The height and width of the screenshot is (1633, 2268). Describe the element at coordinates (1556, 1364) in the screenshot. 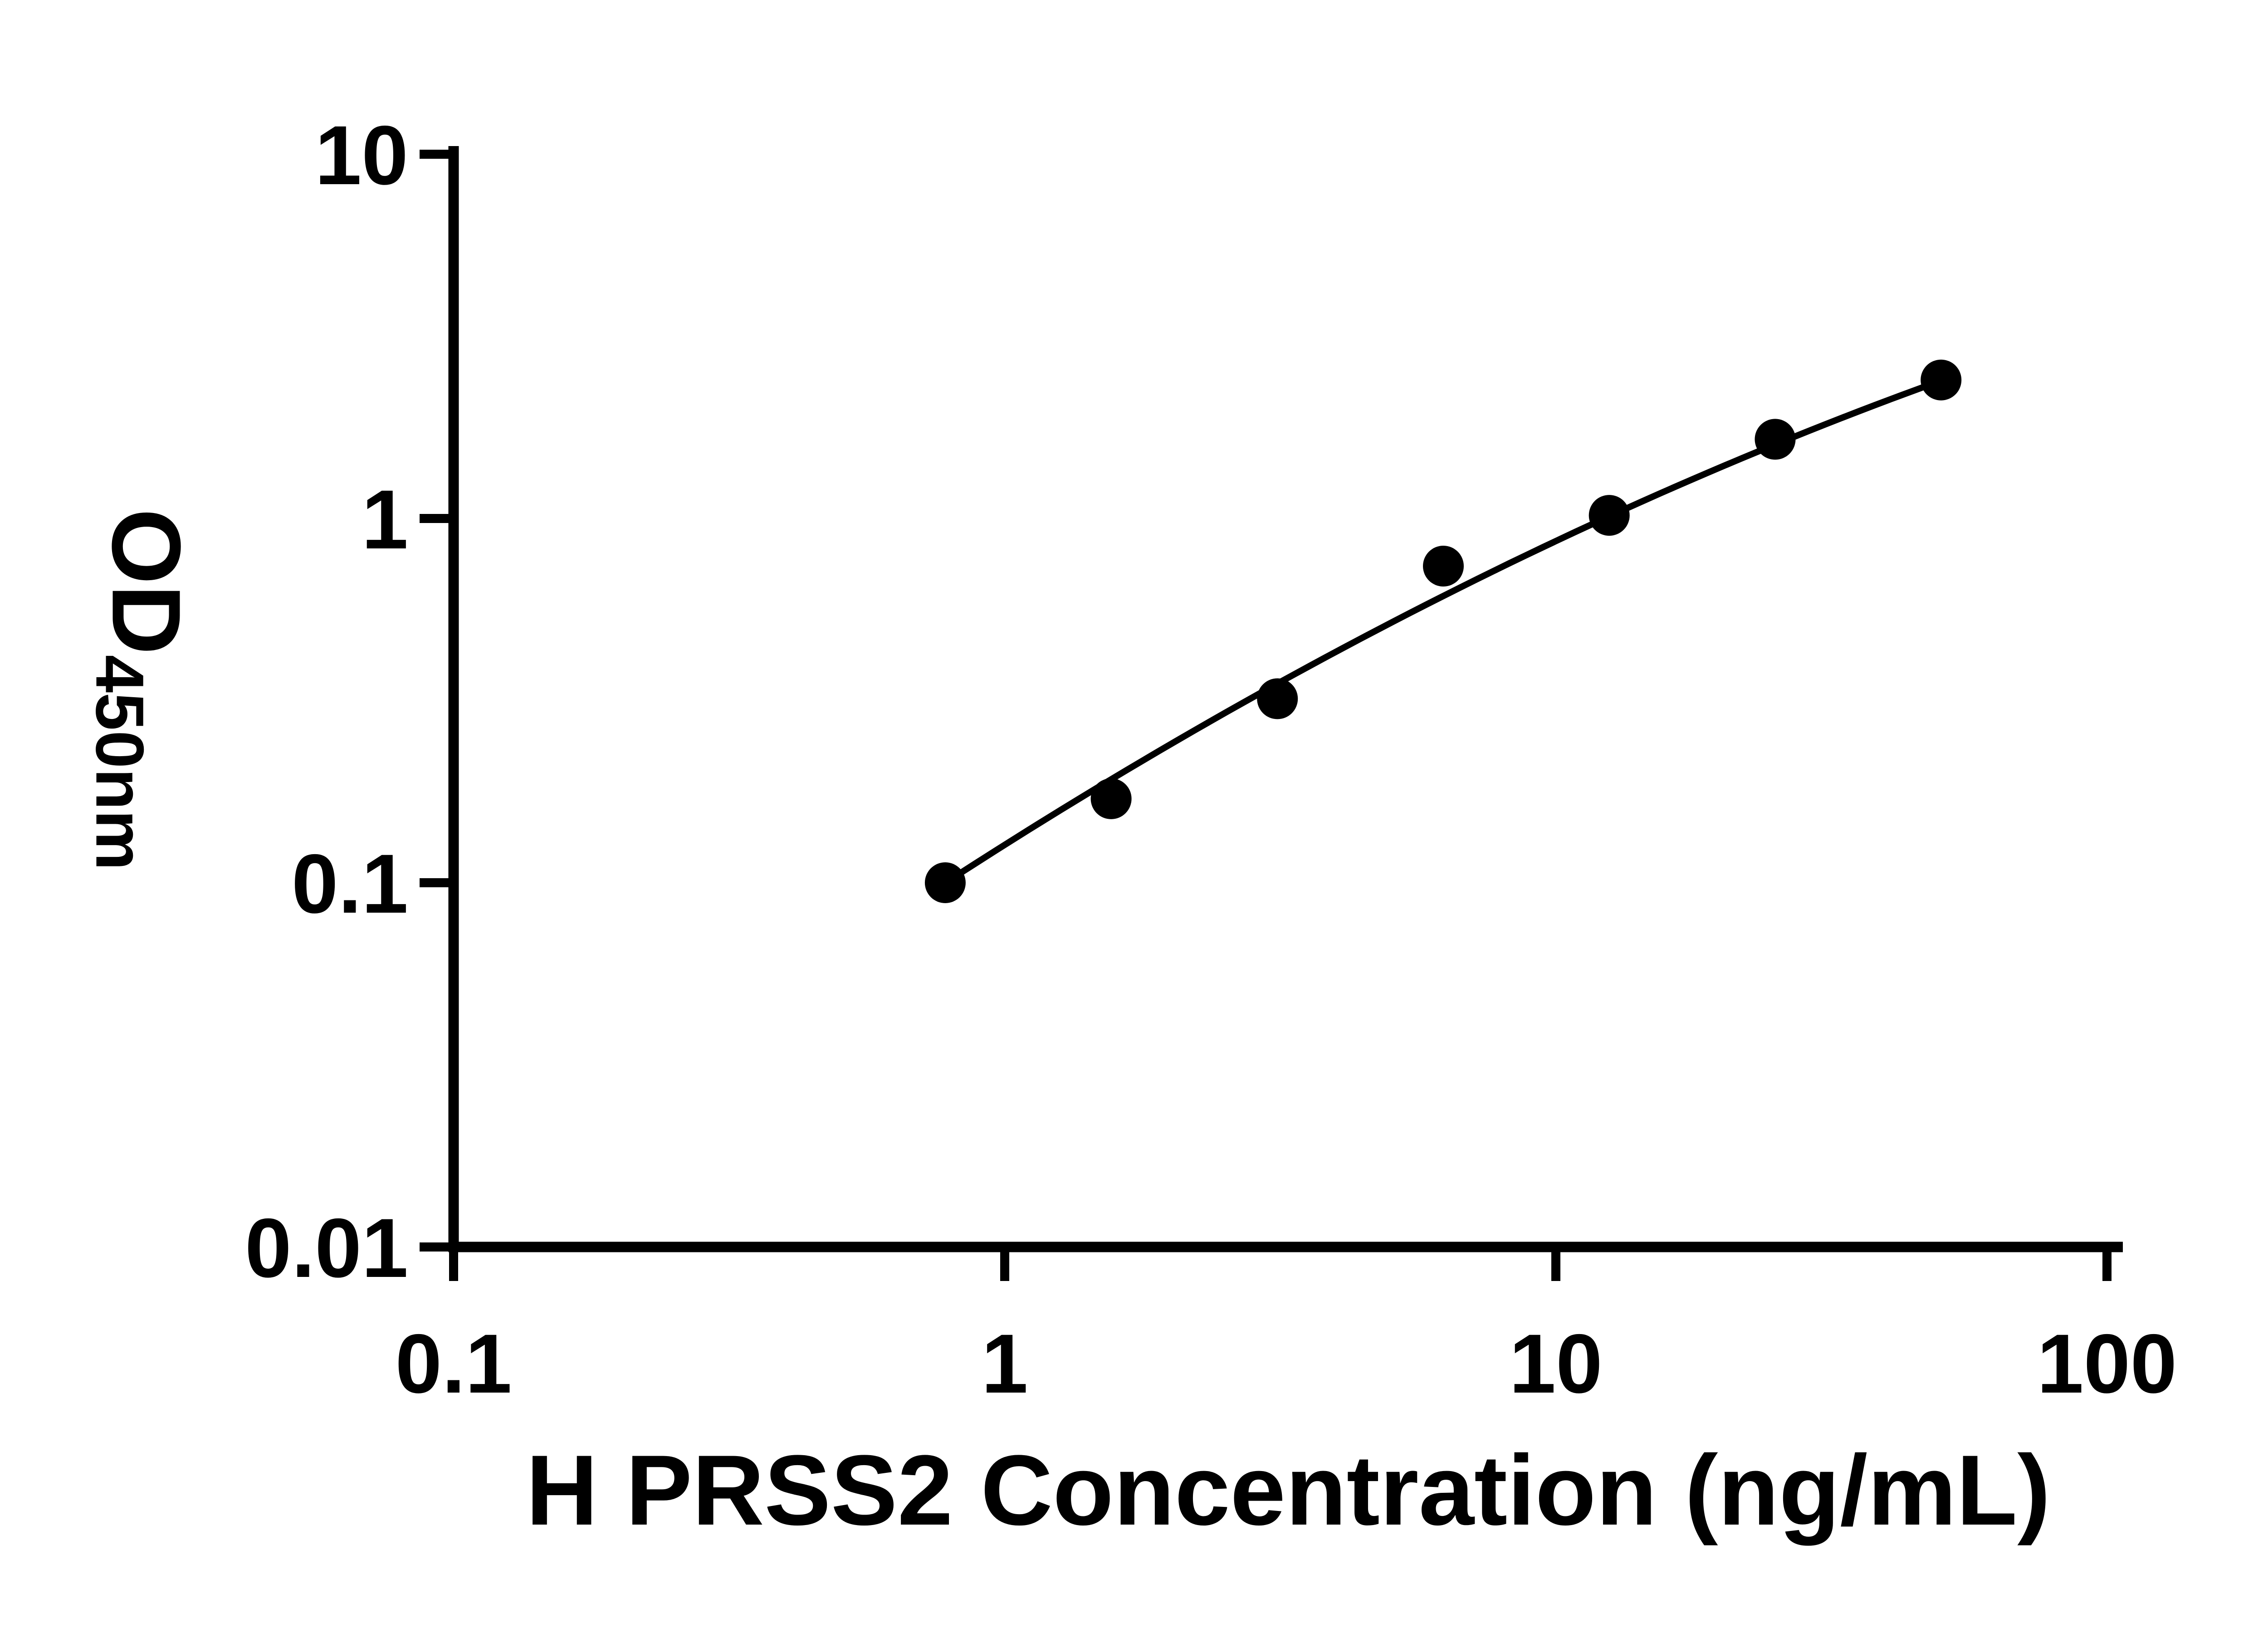

I see `x-tick-label: 10` at that location.